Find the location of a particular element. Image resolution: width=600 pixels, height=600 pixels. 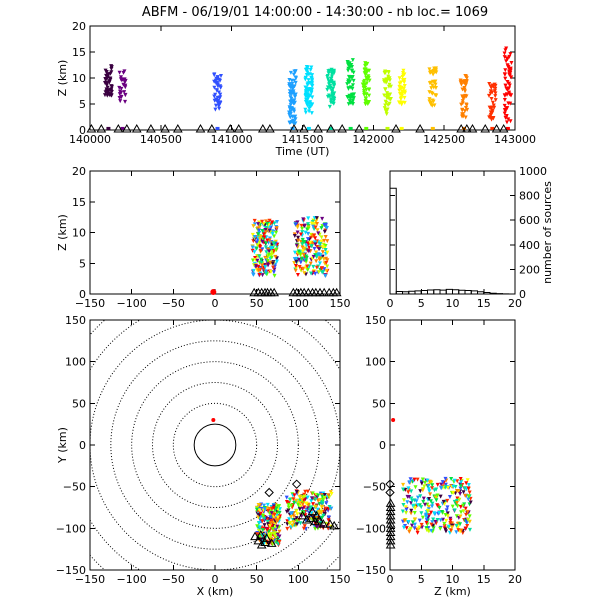

range-ring is located at coordinates (215, 445).